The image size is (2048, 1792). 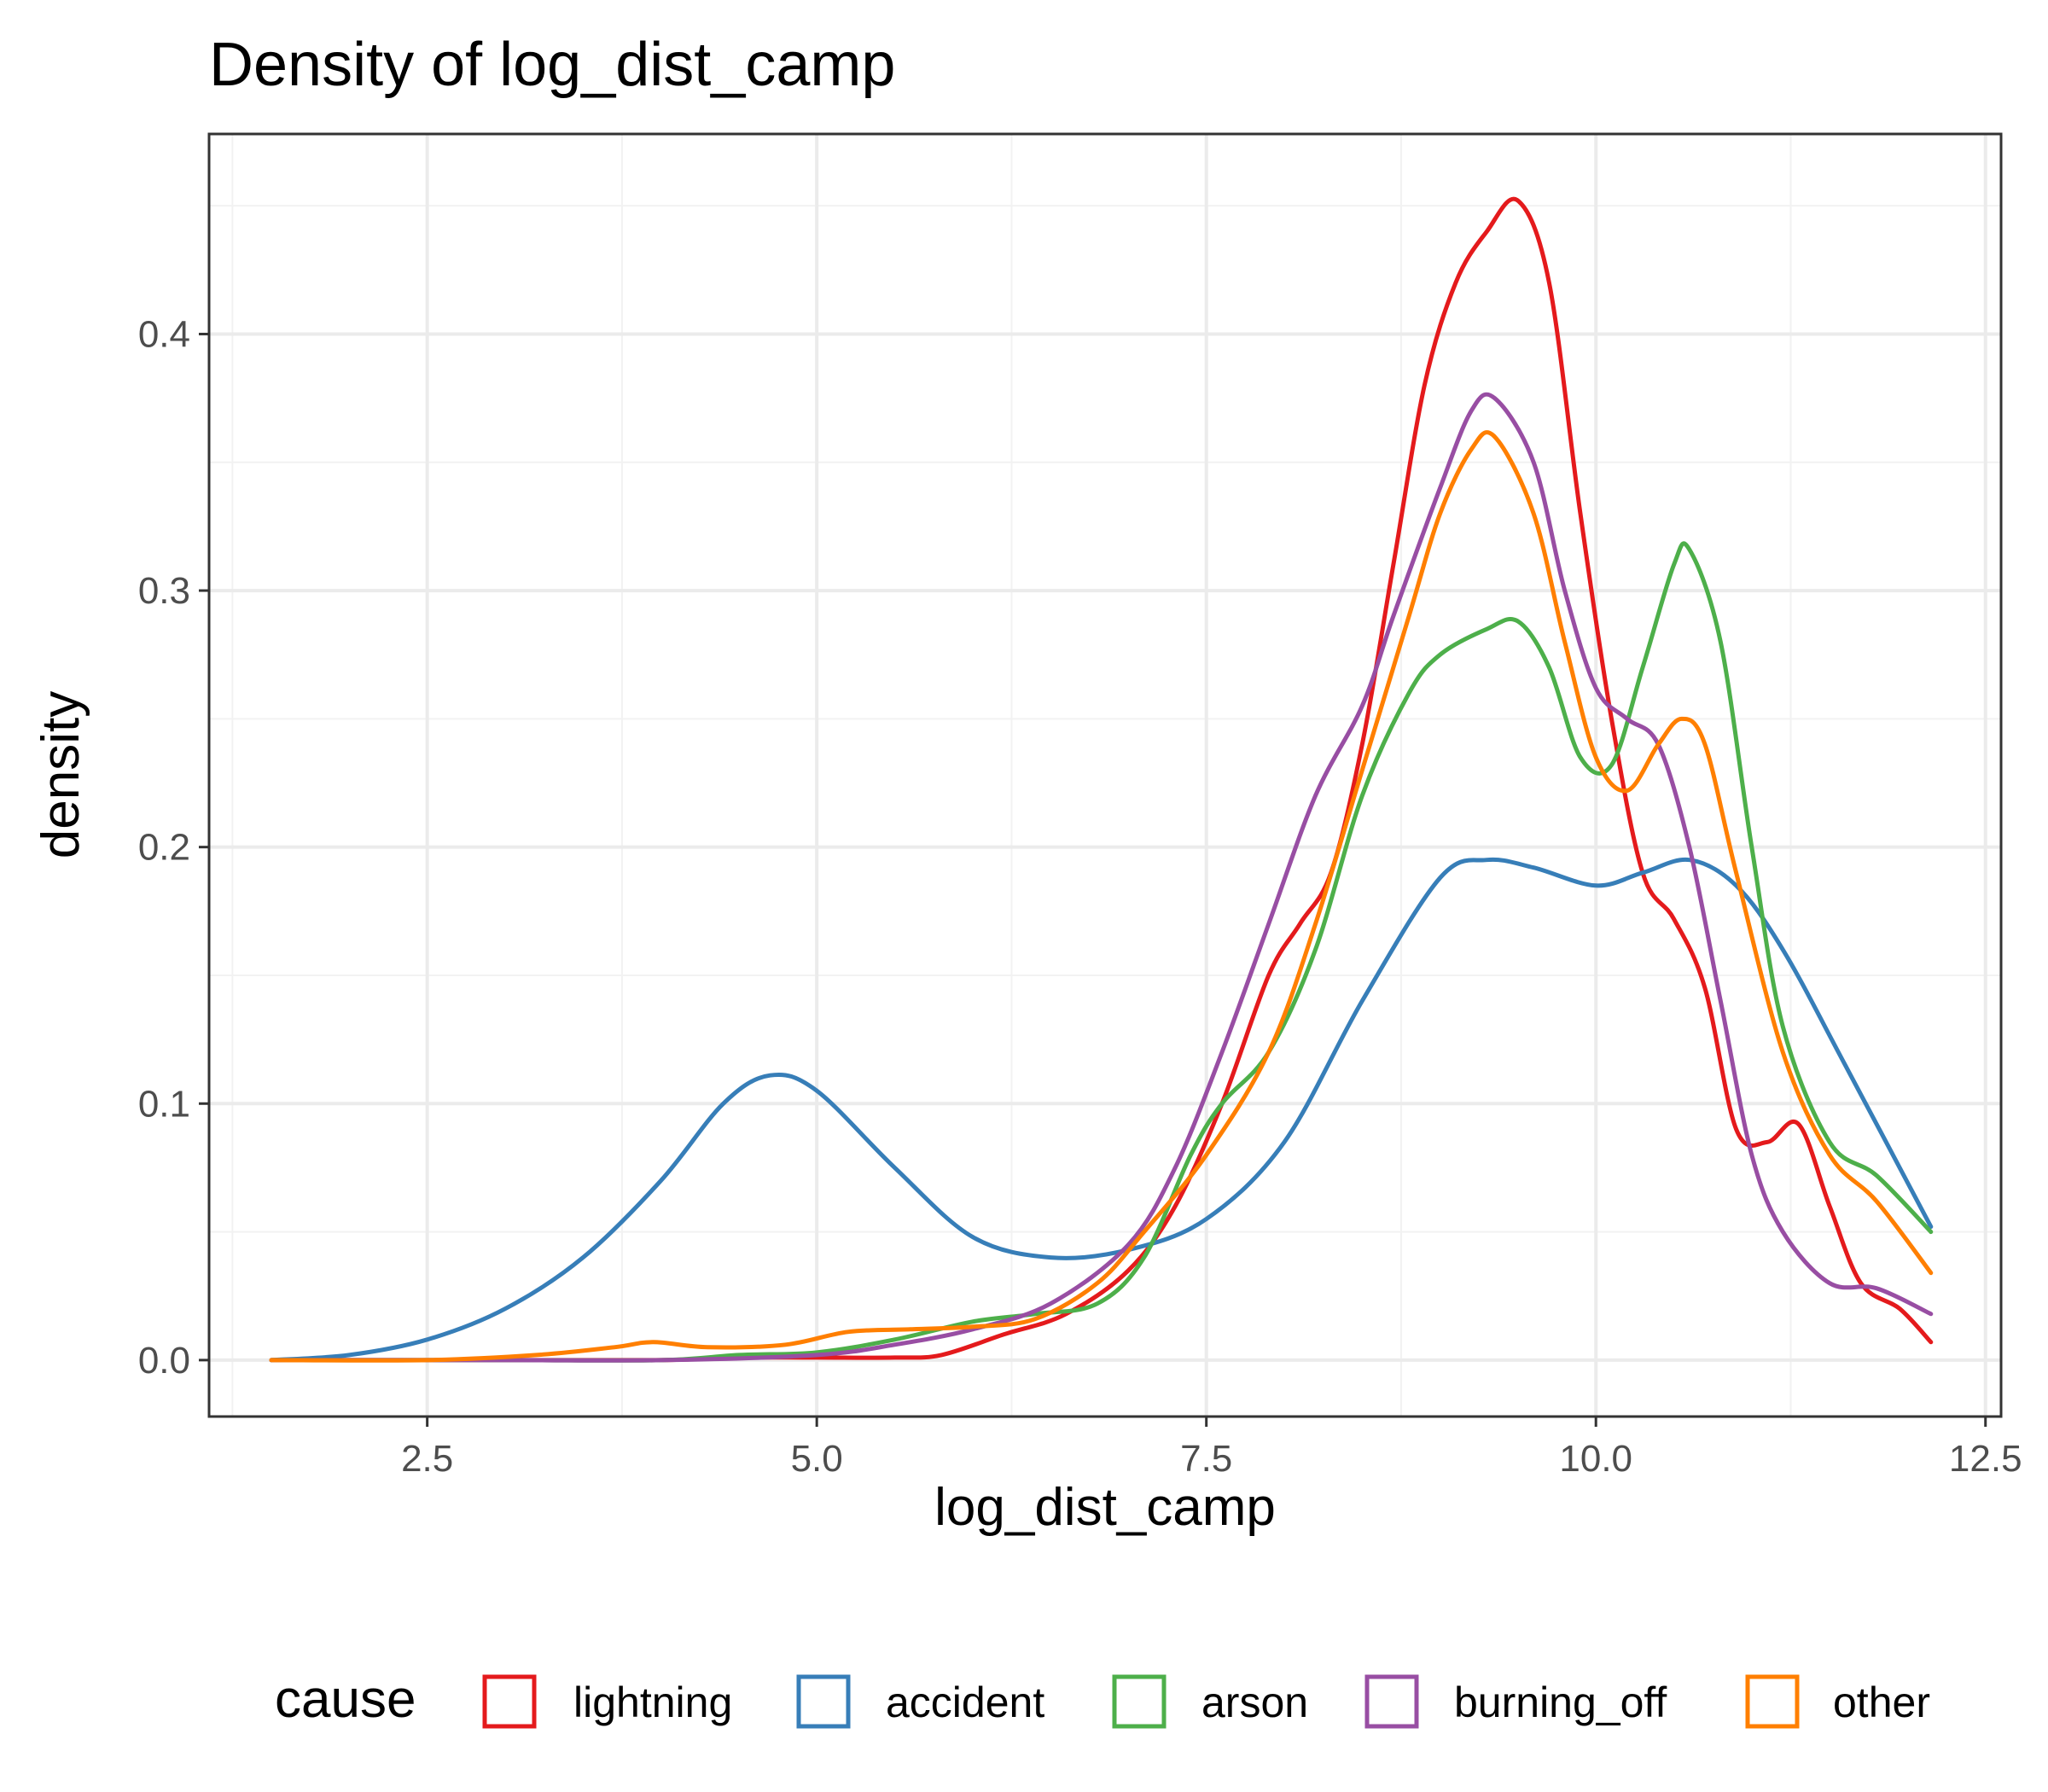 What do you see at coordinates (510, 1701) in the screenshot?
I see `legend-key-lightning` at bounding box center [510, 1701].